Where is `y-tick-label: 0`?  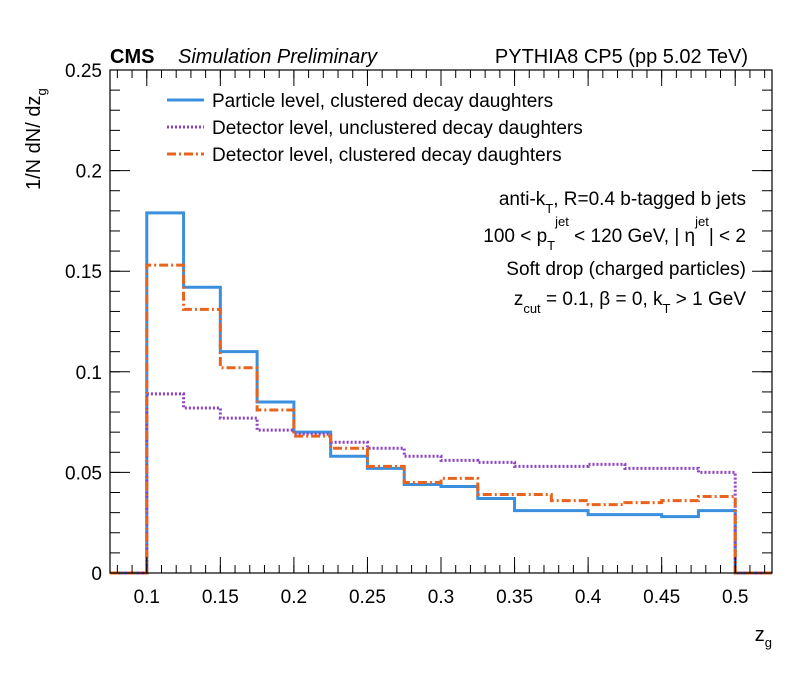
y-tick-label: 0 is located at coordinates (96, 574).